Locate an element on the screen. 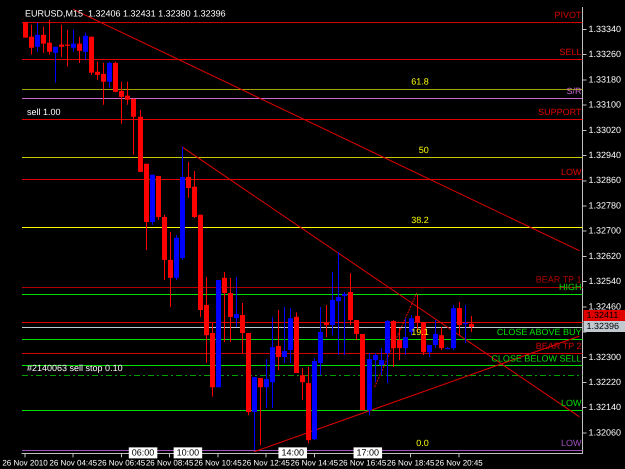 This screenshot has width=625, height=469. annotation: 50 is located at coordinates (423, 150).